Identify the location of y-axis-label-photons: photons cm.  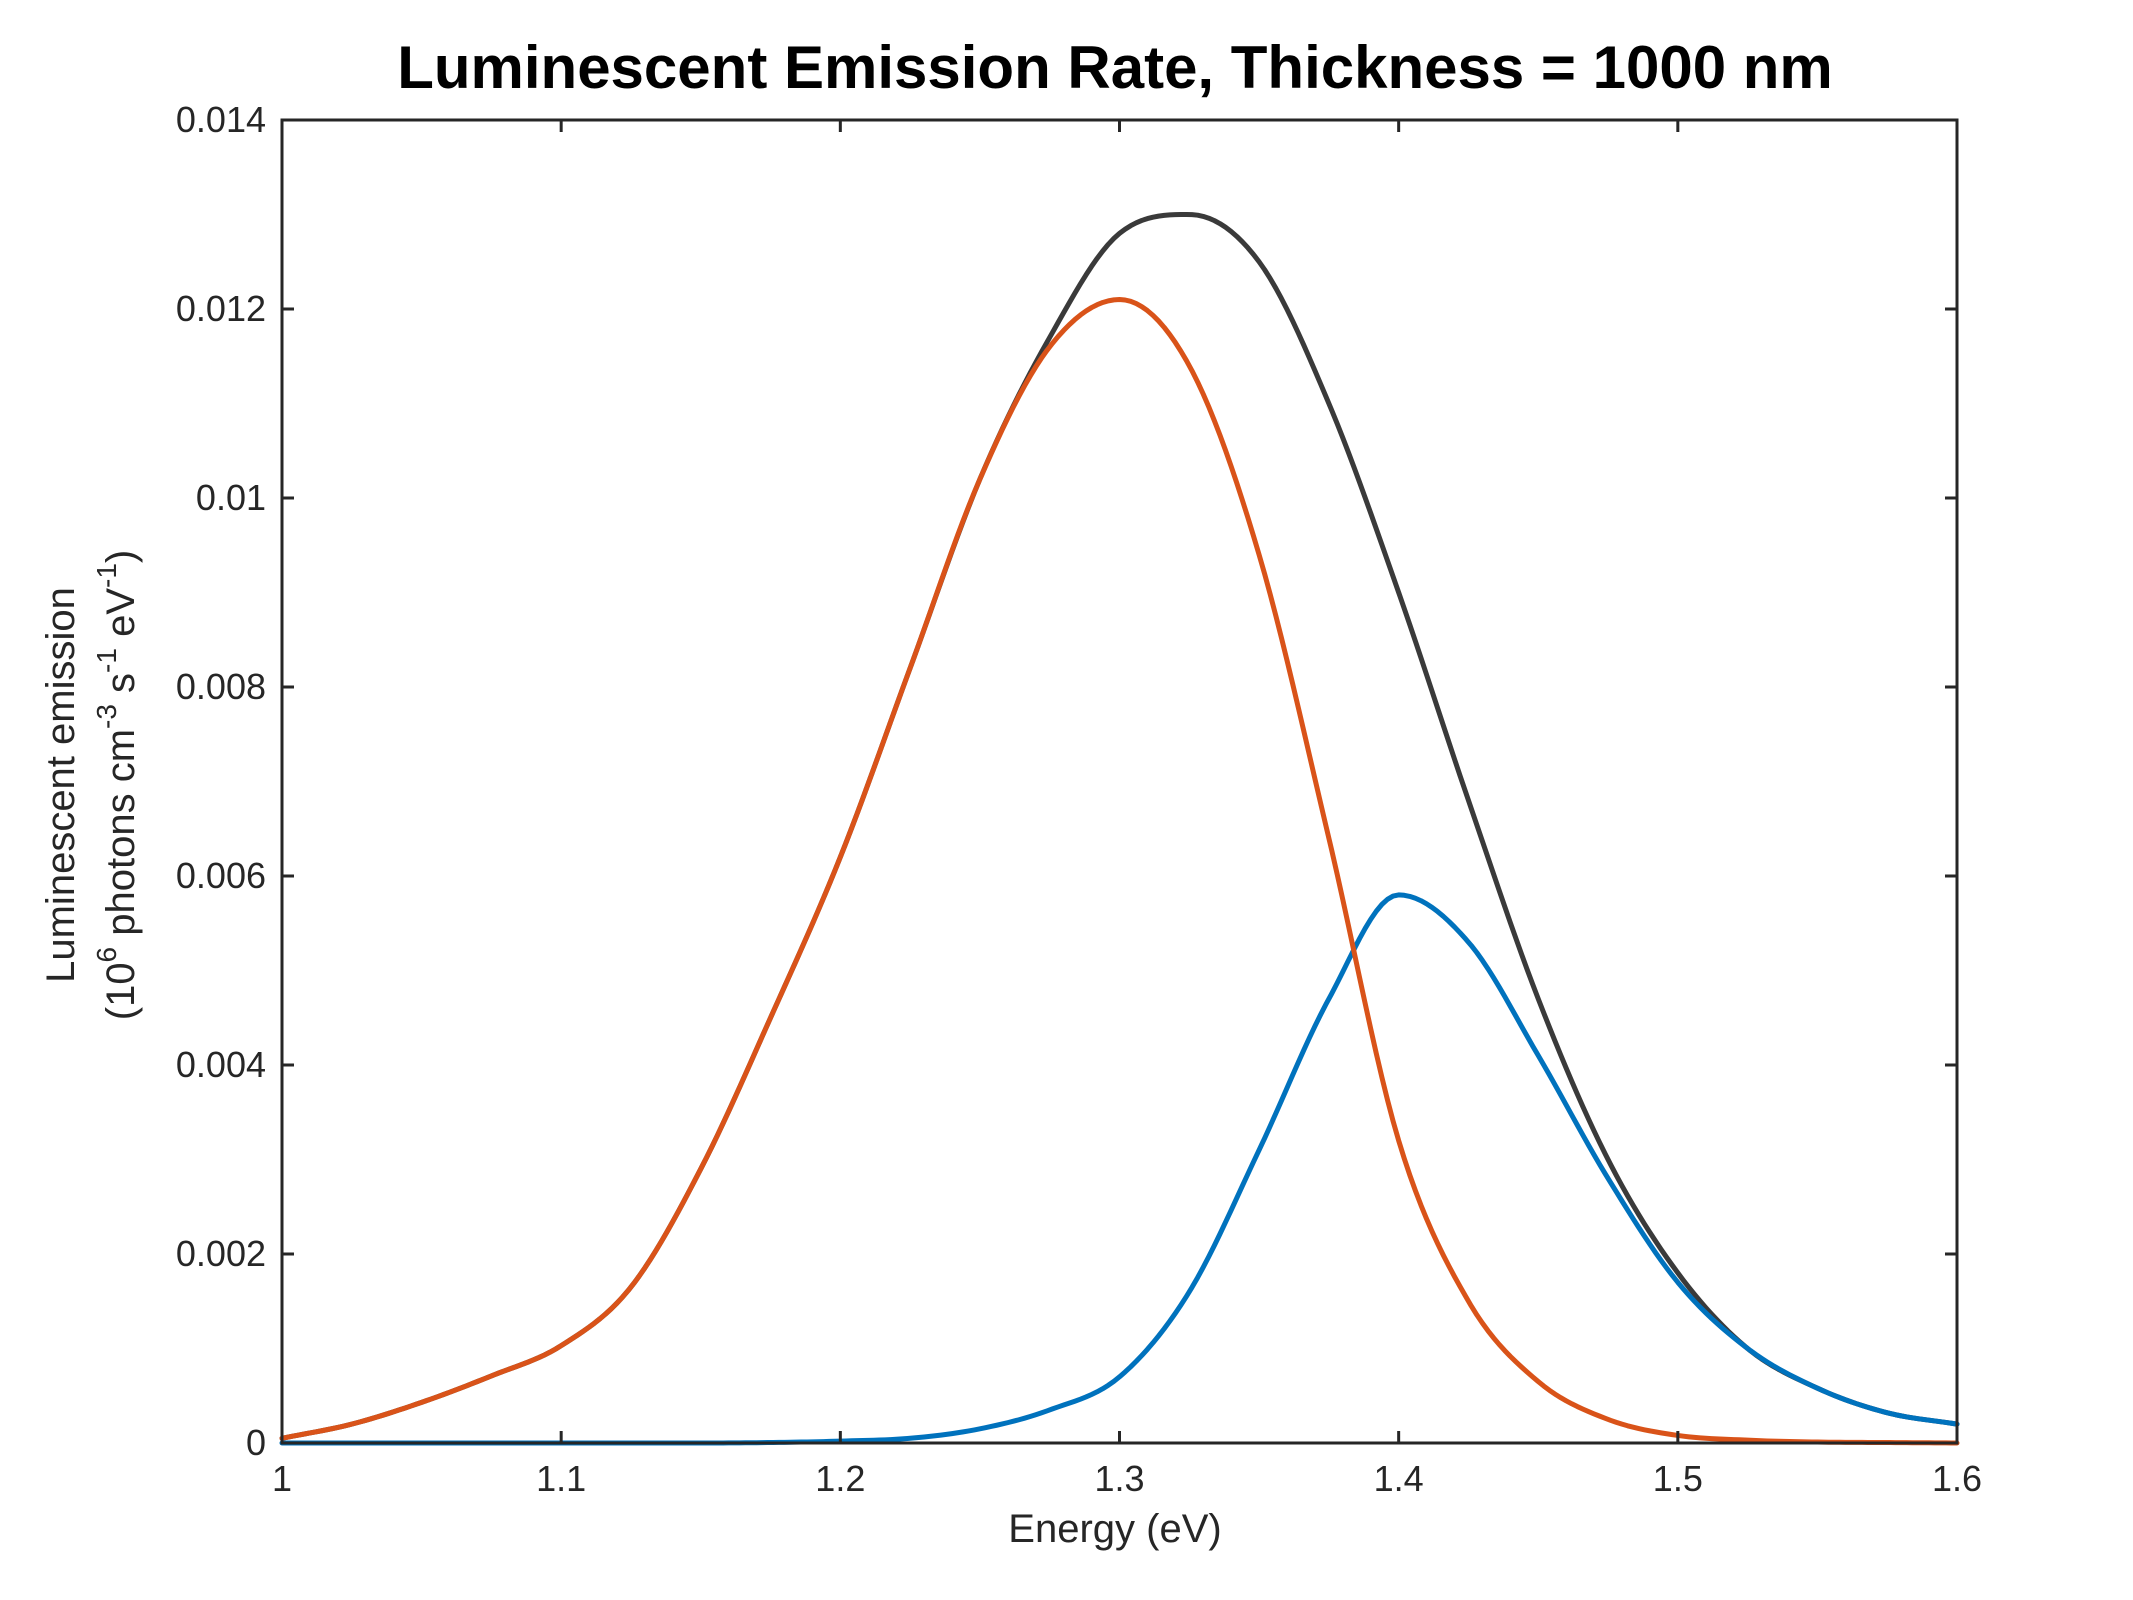
(121, 838).